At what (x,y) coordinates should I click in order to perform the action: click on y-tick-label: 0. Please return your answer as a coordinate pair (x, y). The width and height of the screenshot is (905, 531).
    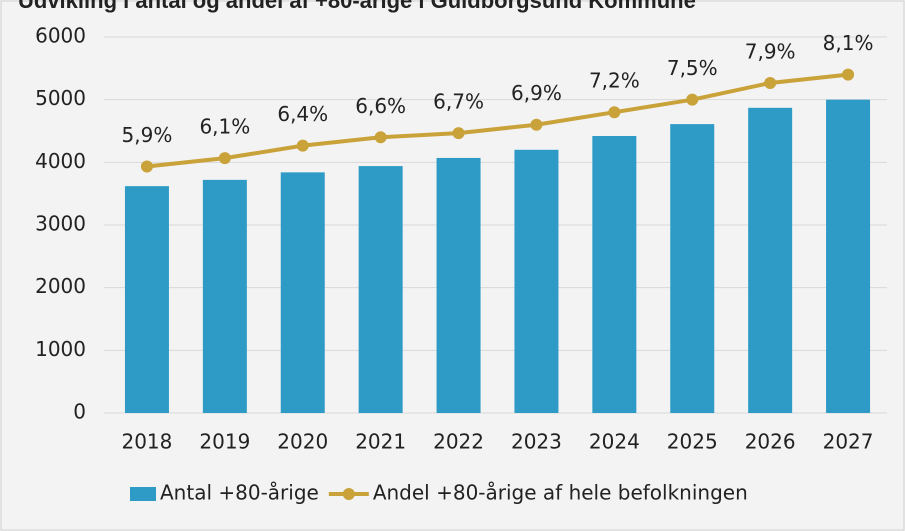
    Looking at the image, I should click on (79, 412).